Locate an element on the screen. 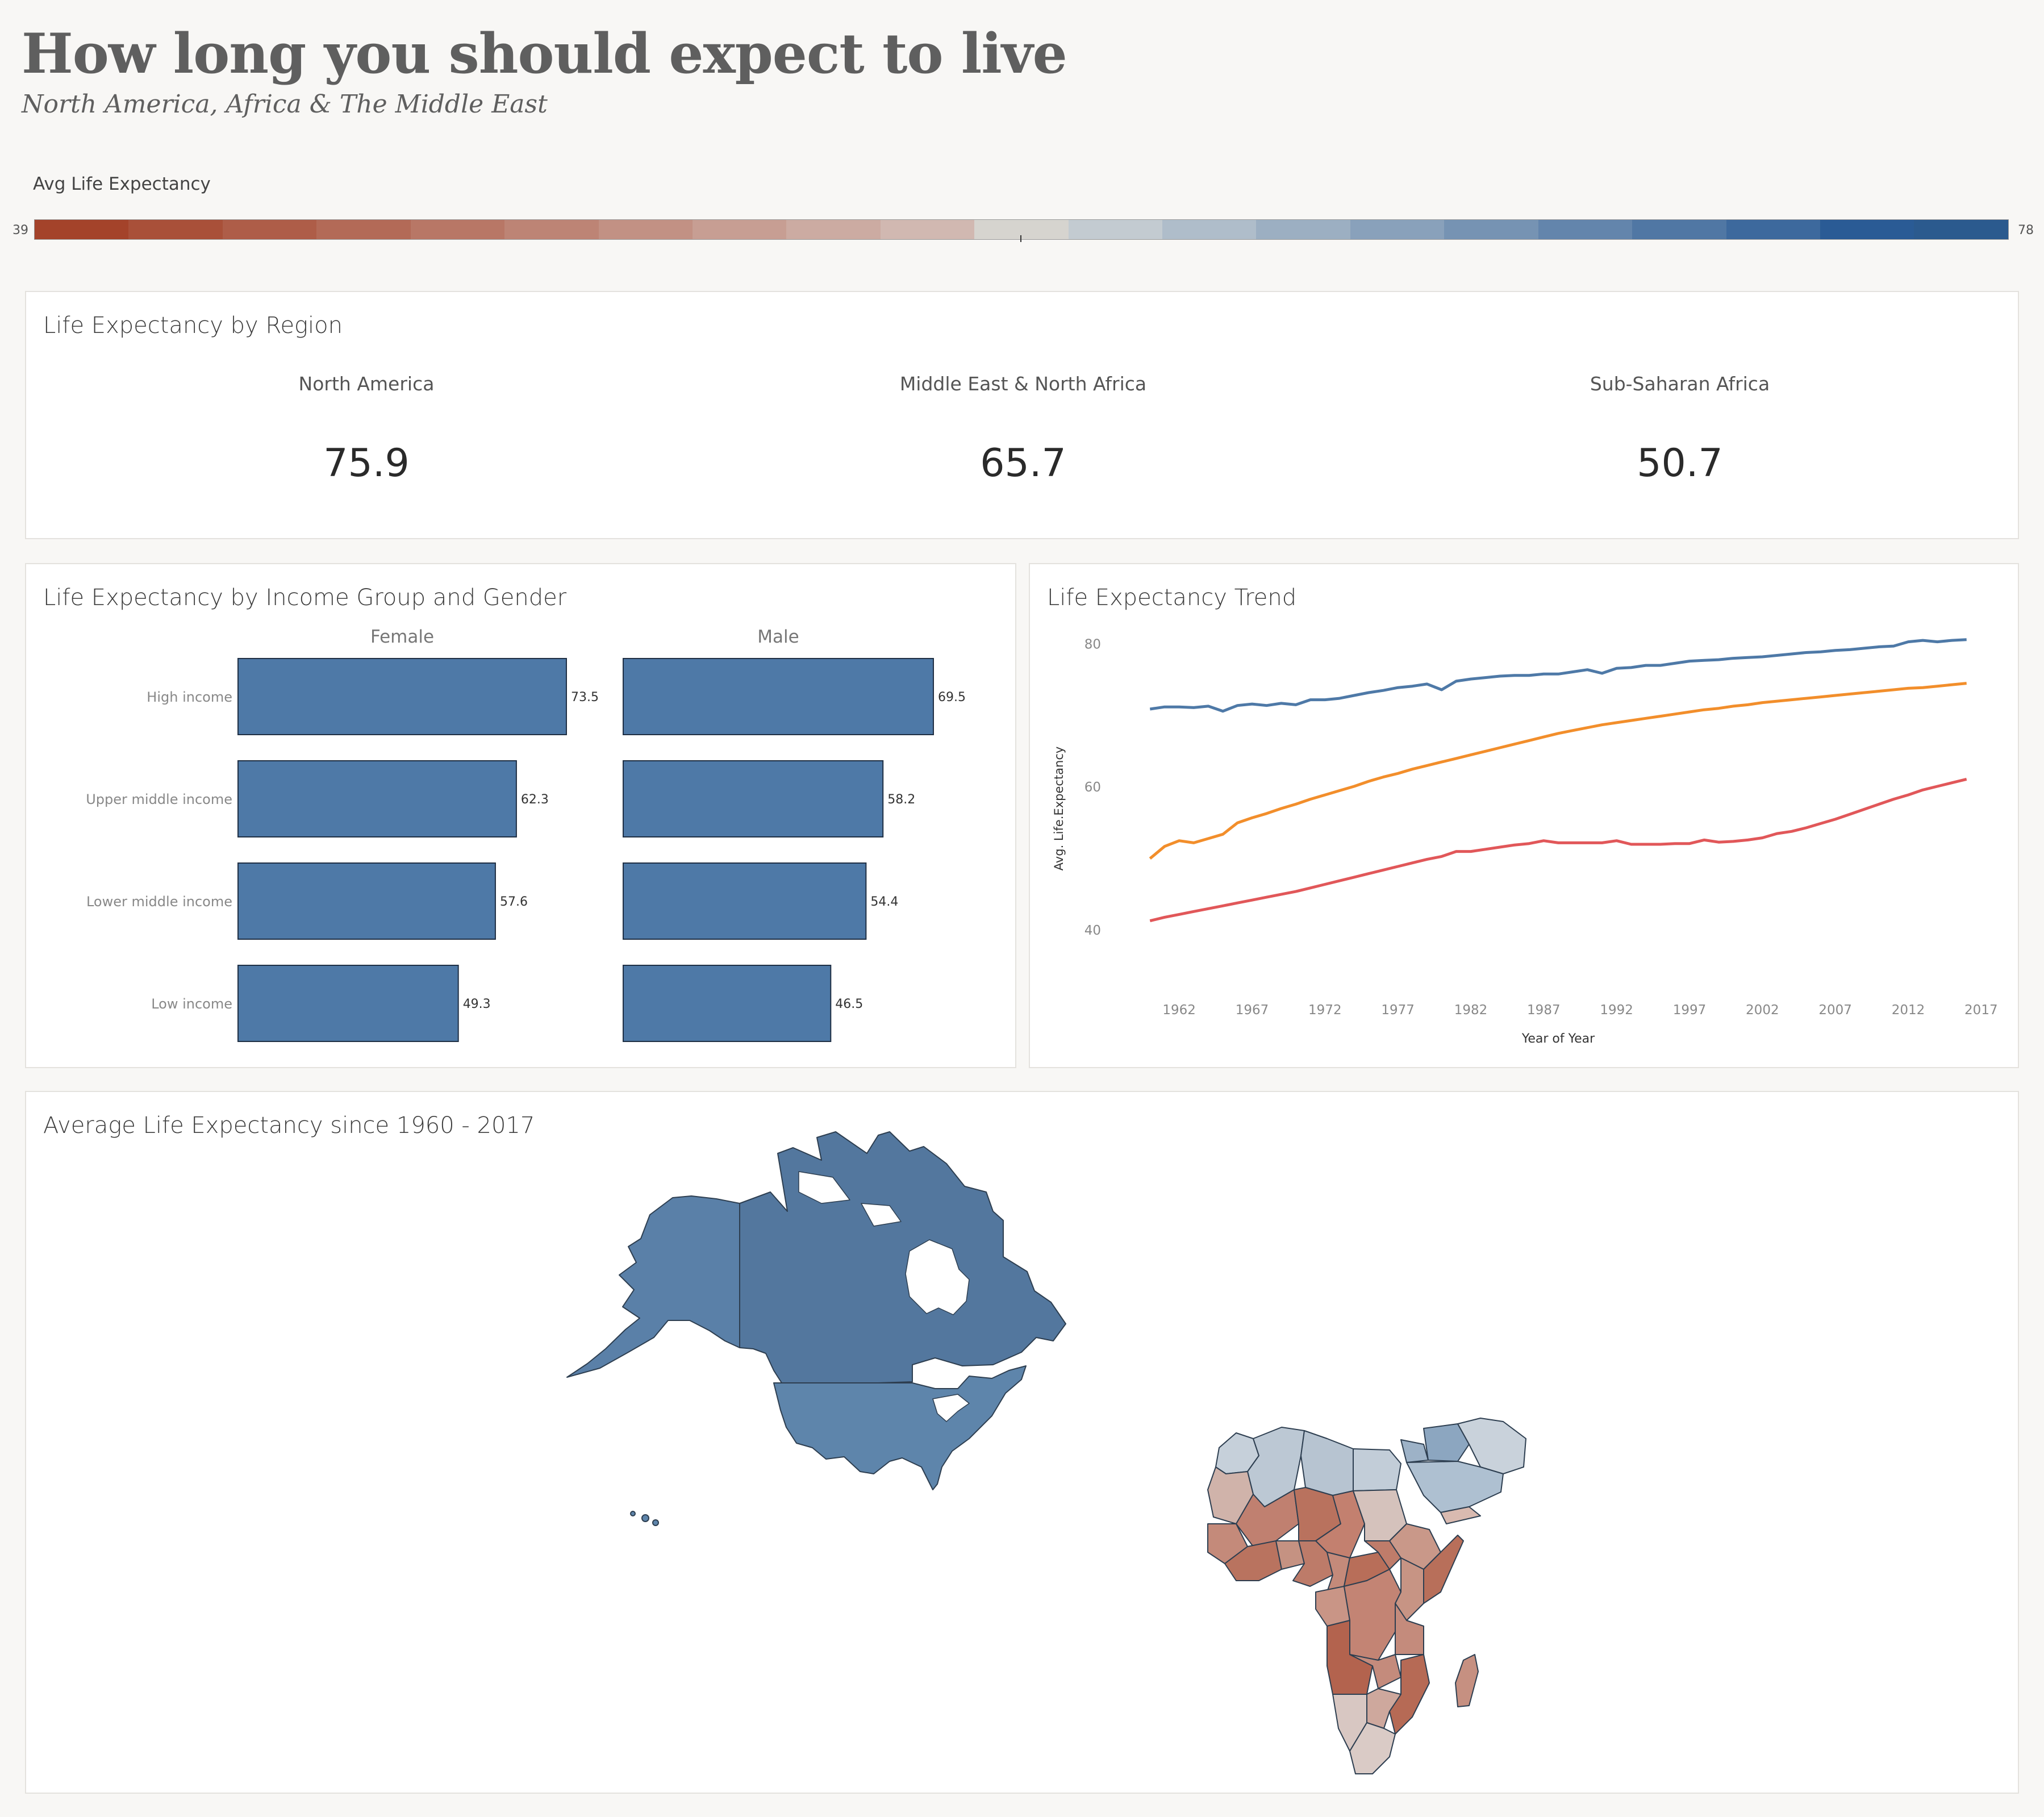  x-tick-label: 2002 is located at coordinates (1762, 1010).